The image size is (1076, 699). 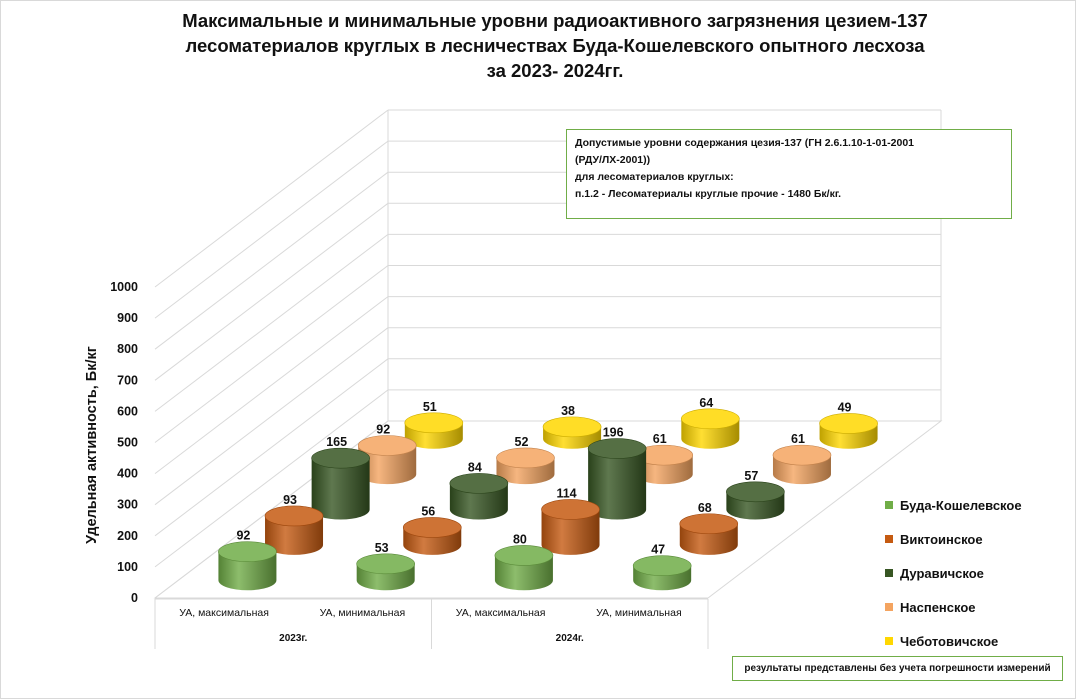 I want to click on data-label: 165, so click(x=336, y=442).